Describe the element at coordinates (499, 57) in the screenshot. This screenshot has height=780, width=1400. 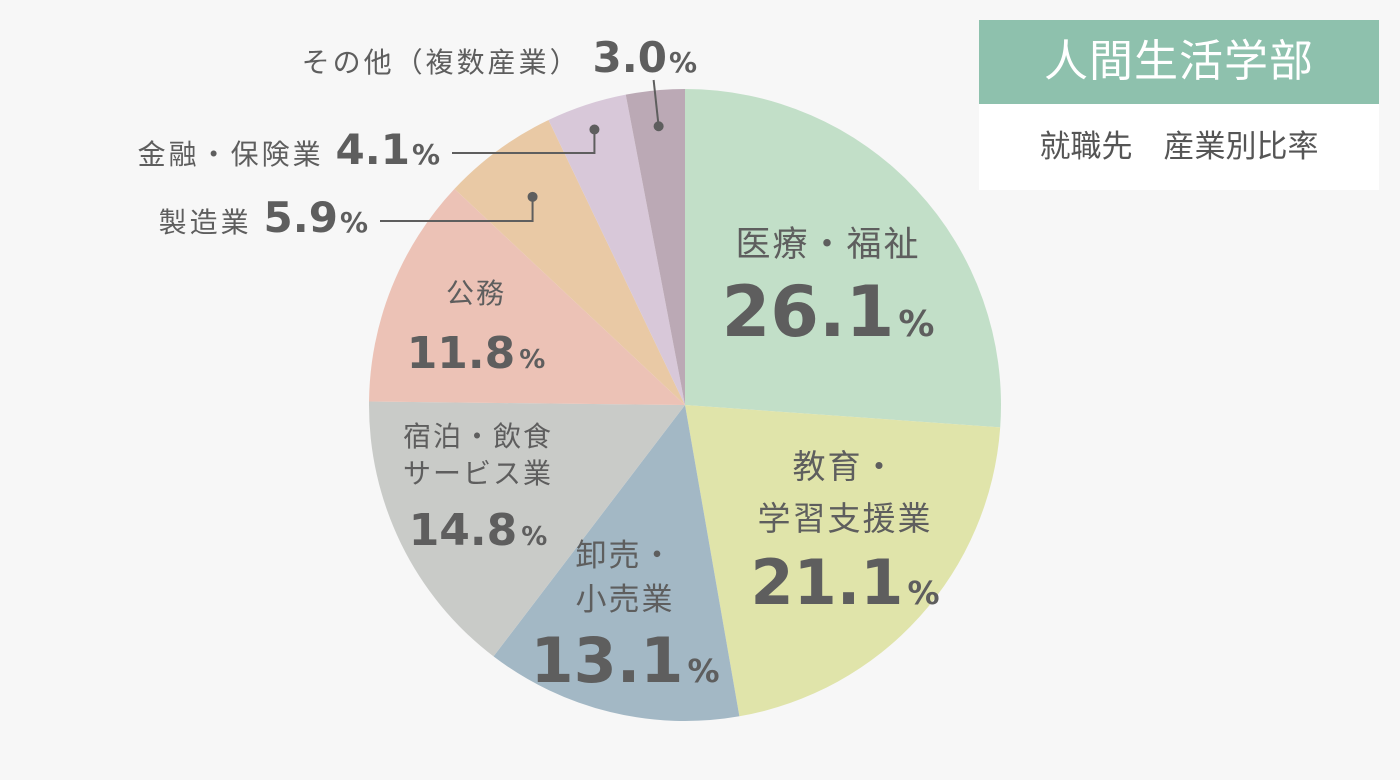
I see `slice-label-7: その他（複数産業） 3.0%` at that location.